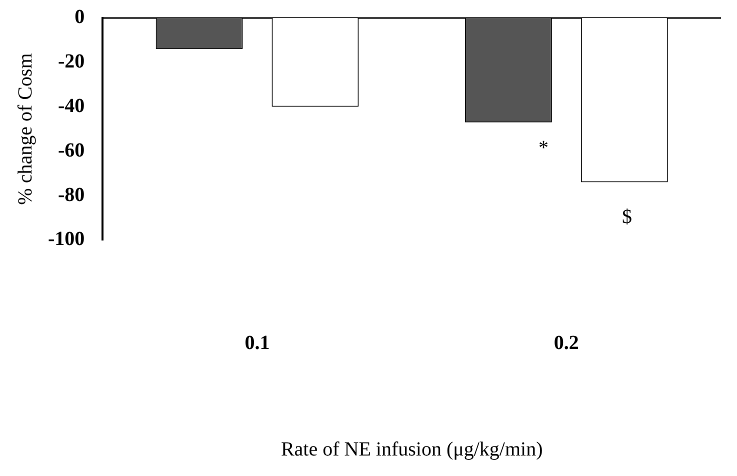 The width and height of the screenshot is (737, 476). Describe the element at coordinates (411, 449) in the screenshot. I see `x-axis-title: Rate of NE infusion (μg/kg/min)` at that location.